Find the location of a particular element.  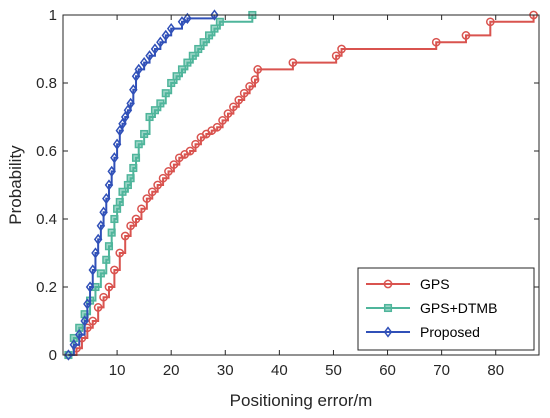

x-tick-label: 20 is located at coordinates (171, 370).